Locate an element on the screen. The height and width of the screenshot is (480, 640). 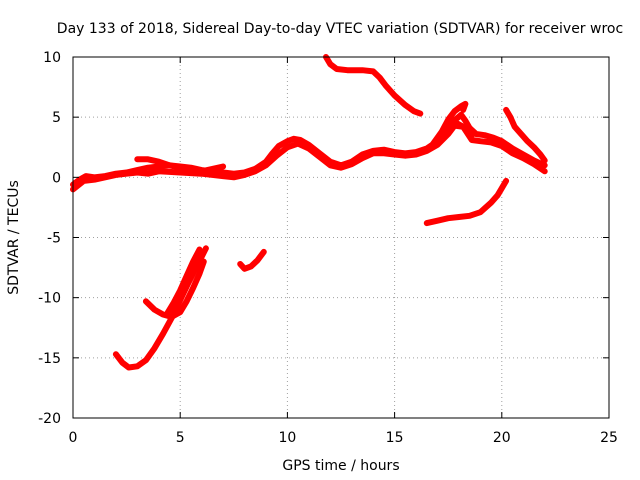
series-line-lower-left-c is located at coordinates (183, 281).